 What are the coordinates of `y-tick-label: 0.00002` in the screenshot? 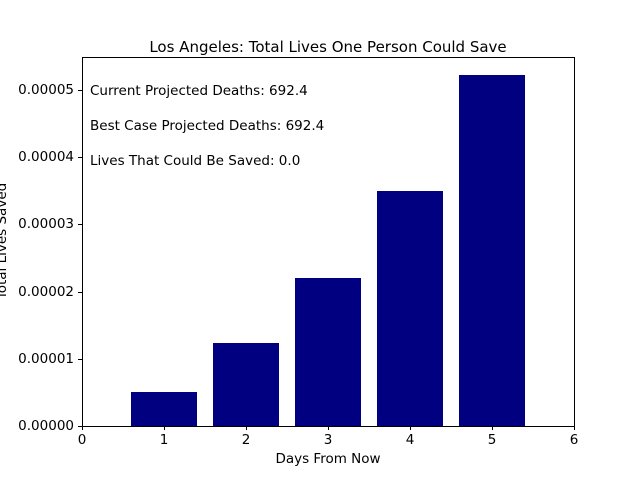 It's located at (46, 291).